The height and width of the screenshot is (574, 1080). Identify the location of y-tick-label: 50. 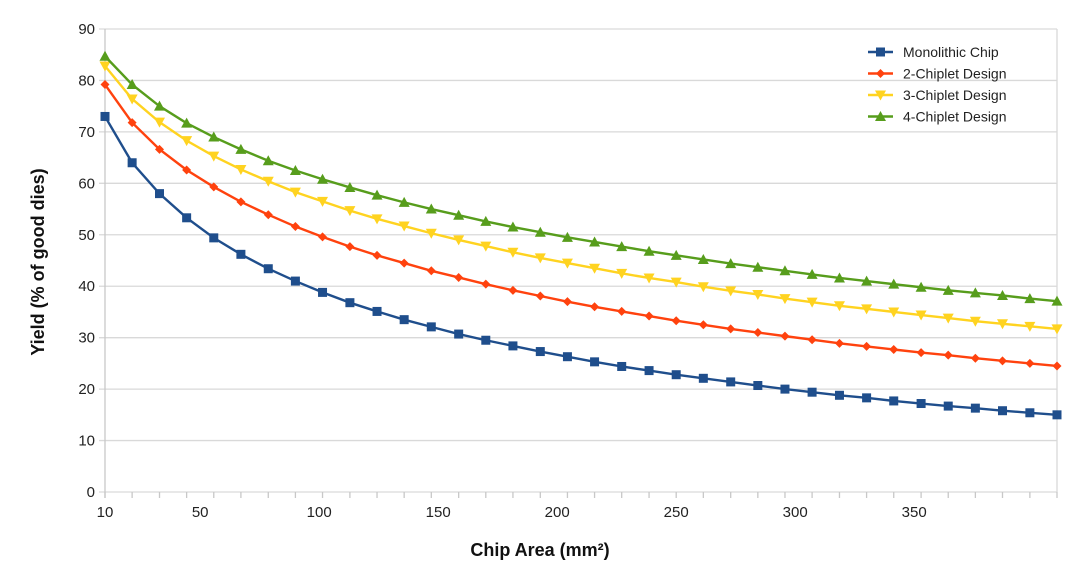
(86, 235).